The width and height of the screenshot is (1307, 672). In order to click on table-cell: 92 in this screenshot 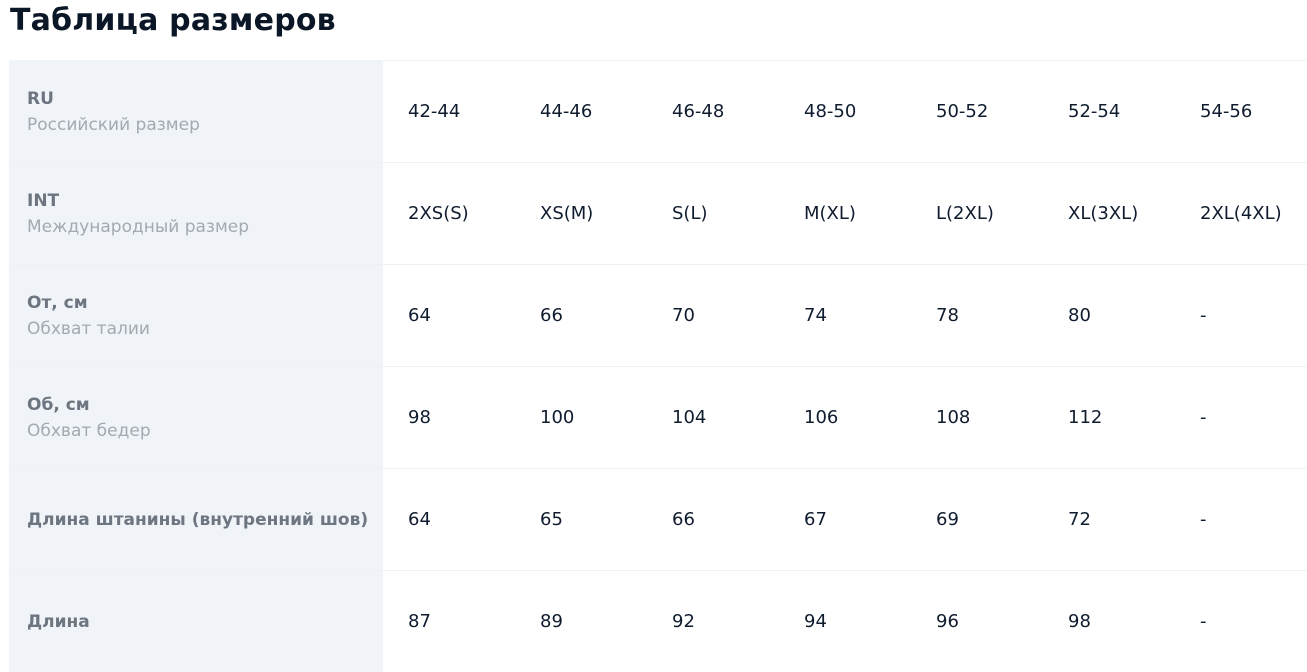, I will do `click(683, 621)`.